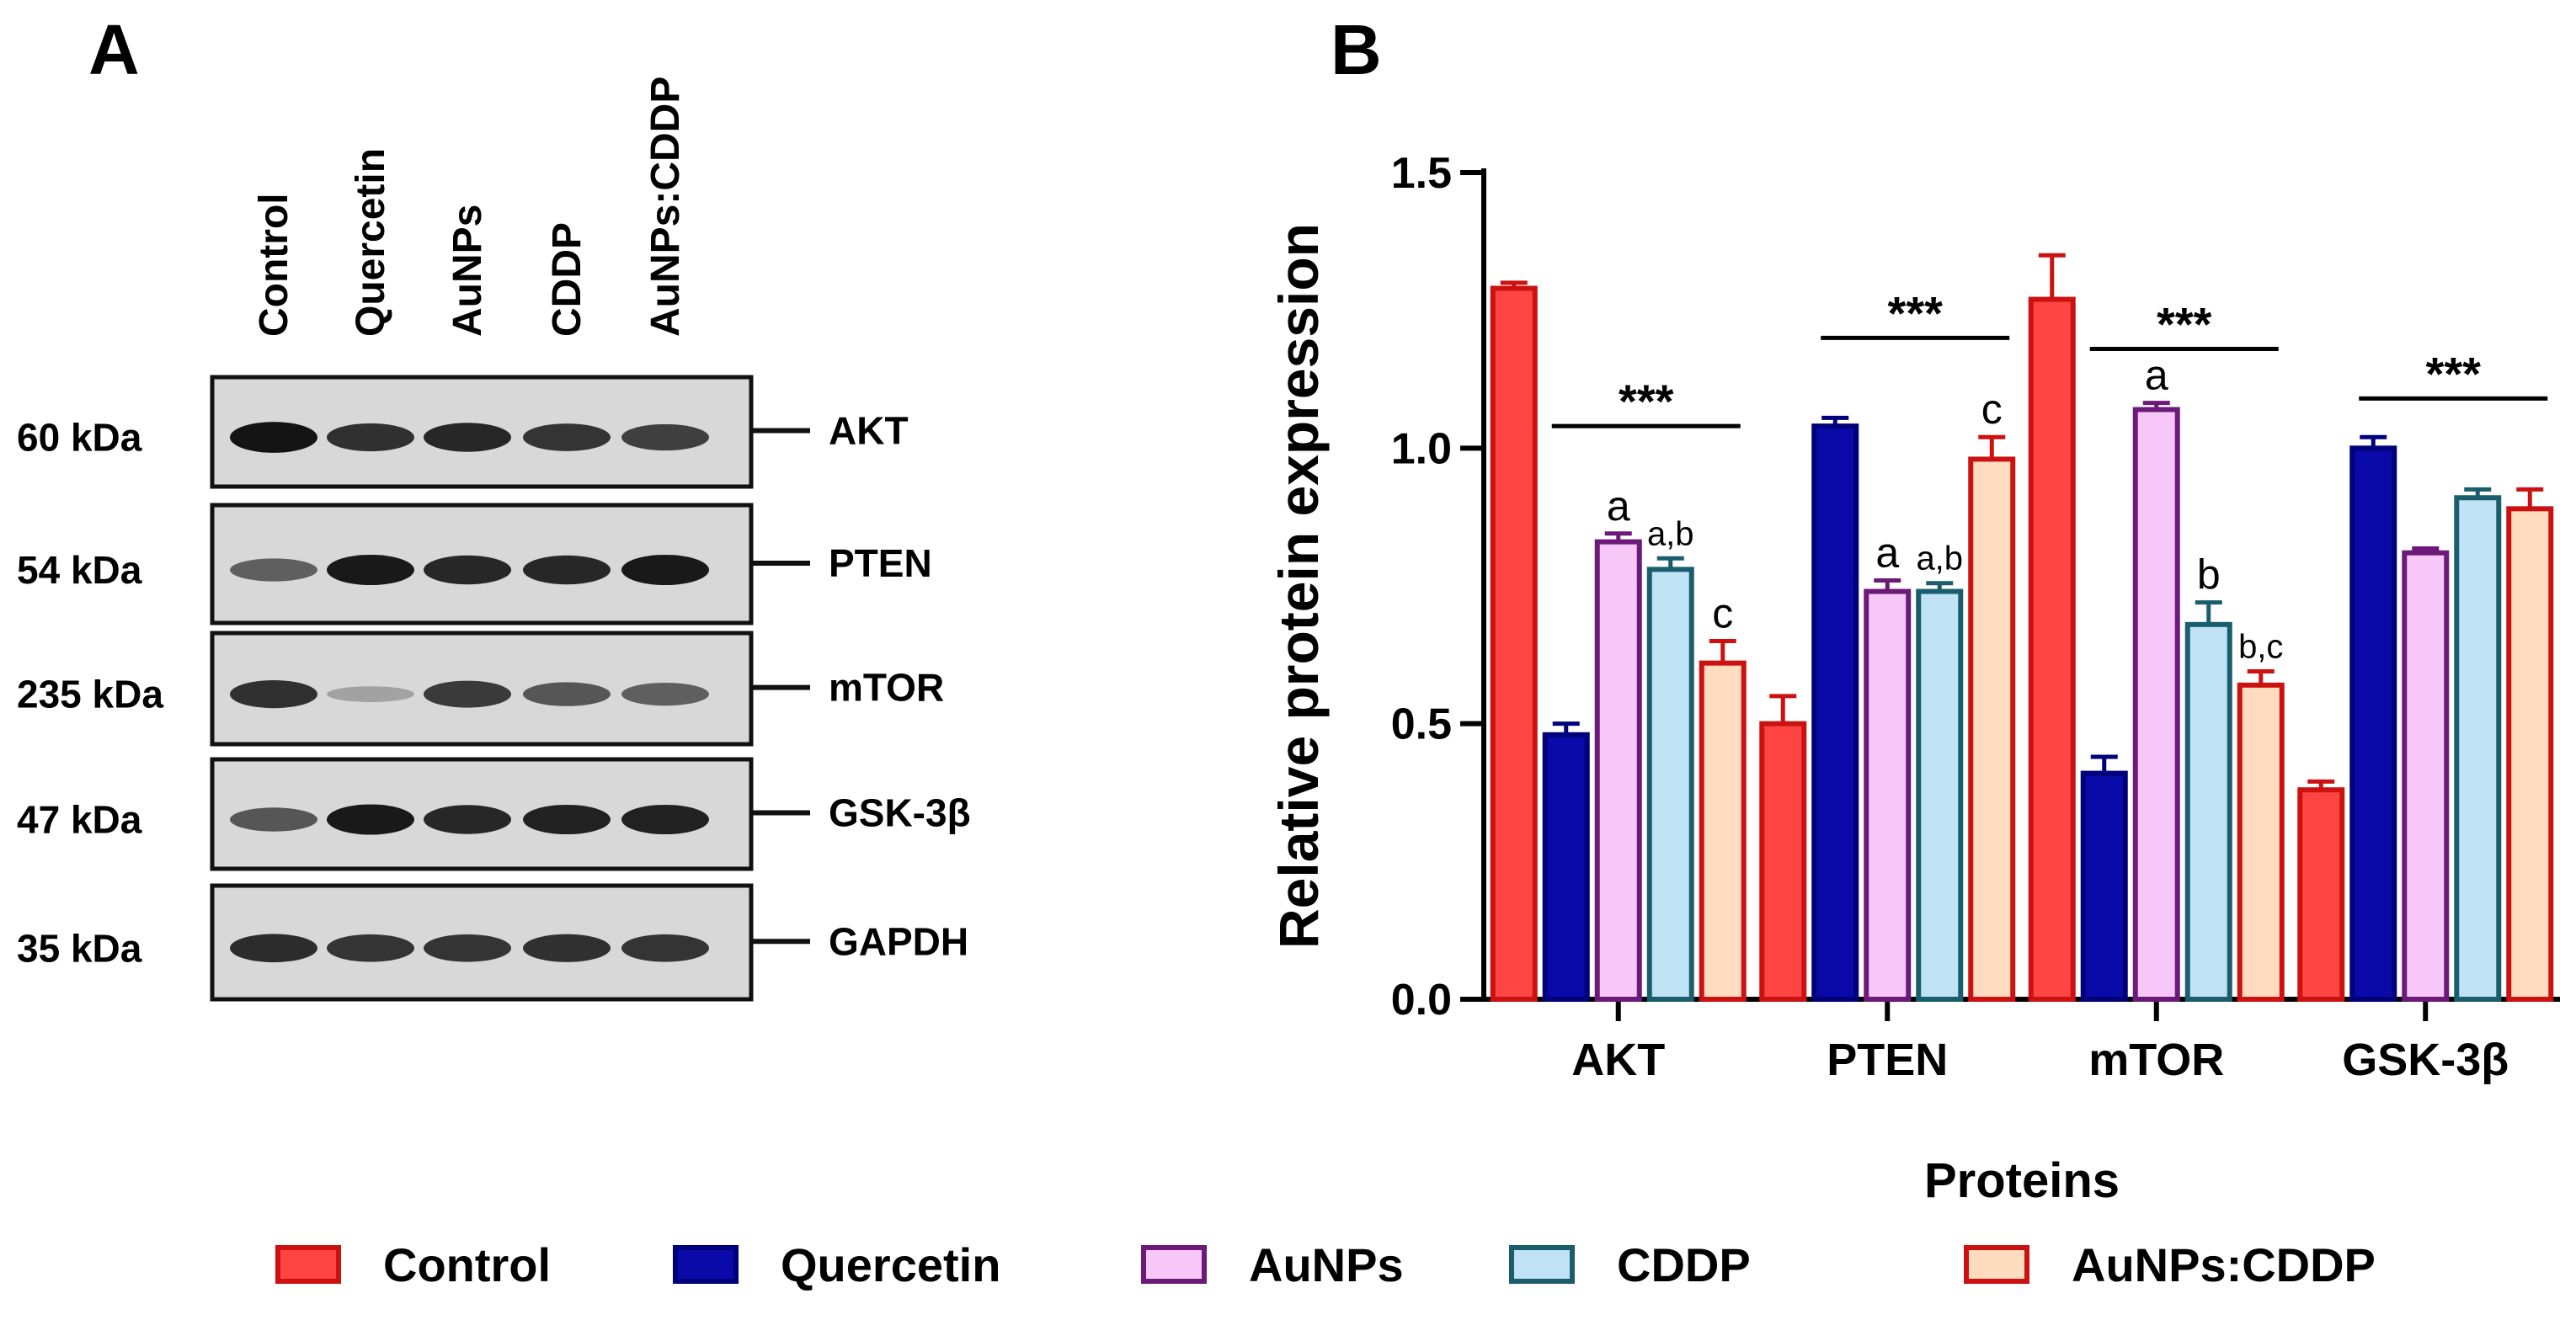  I want to click on lane-label: AuNPs, so click(467, 271).